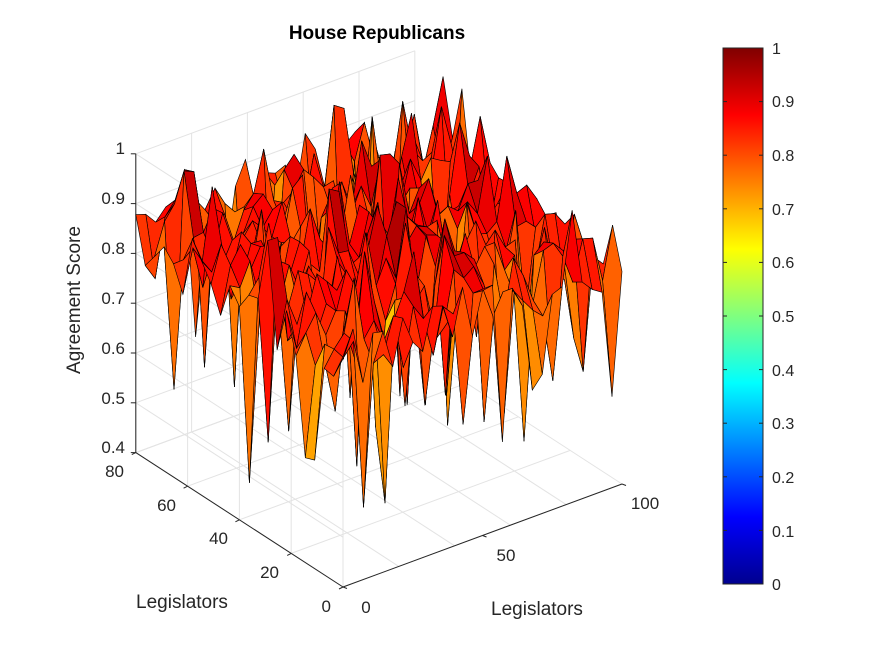 This screenshot has width=875, height=656. What do you see at coordinates (377, 33) in the screenshot?
I see `chart-title: House Republicans` at bounding box center [377, 33].